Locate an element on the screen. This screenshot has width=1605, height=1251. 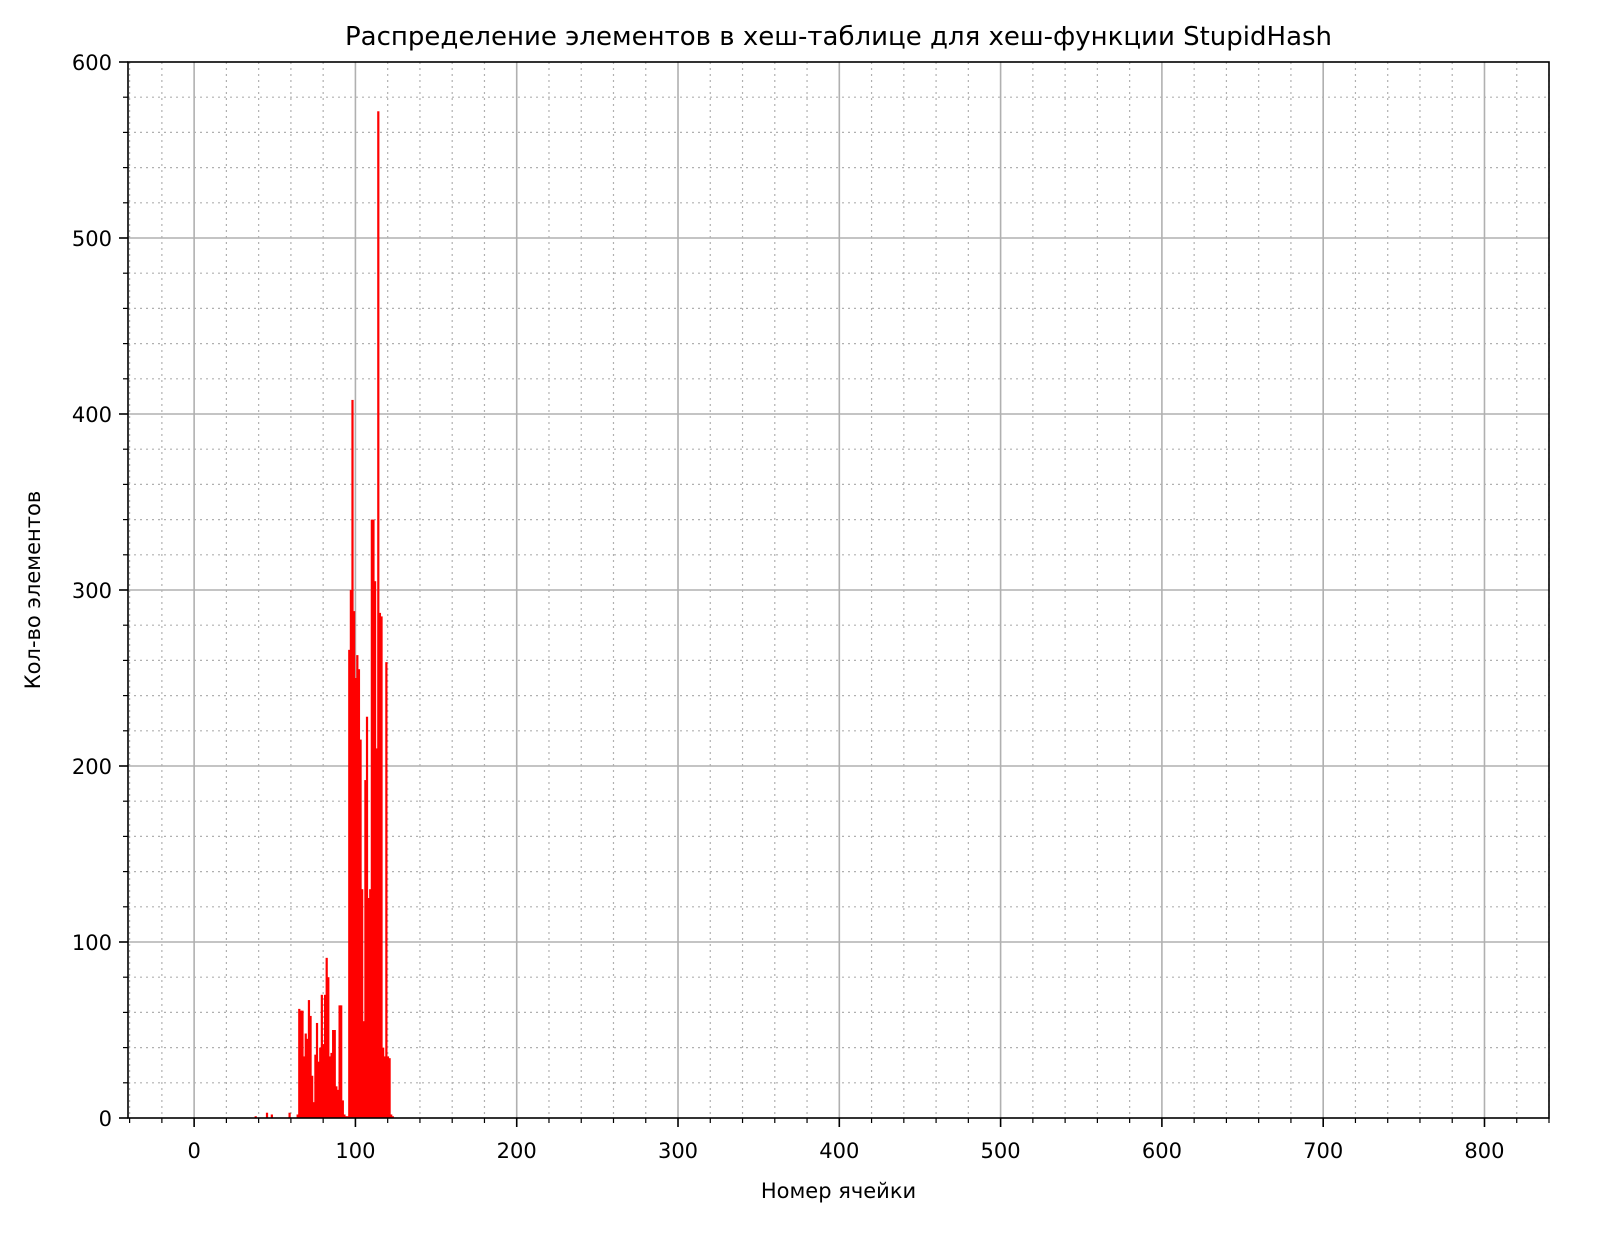
y-tick-label: 600 is located at coordinates (92, 63).